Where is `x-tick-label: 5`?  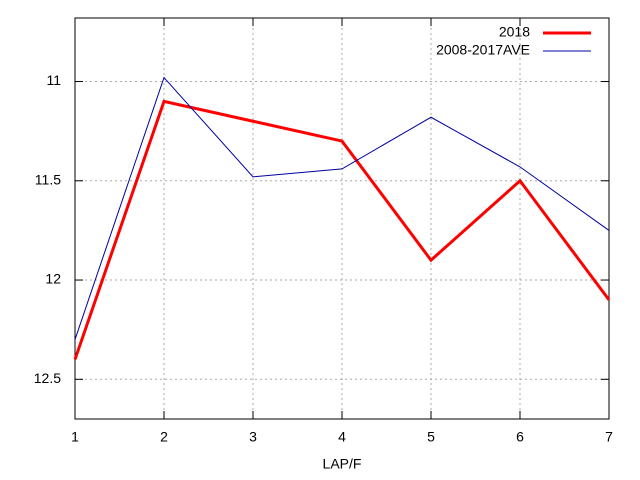
x-tick-label: 5 is located at coordinates (431, 437).